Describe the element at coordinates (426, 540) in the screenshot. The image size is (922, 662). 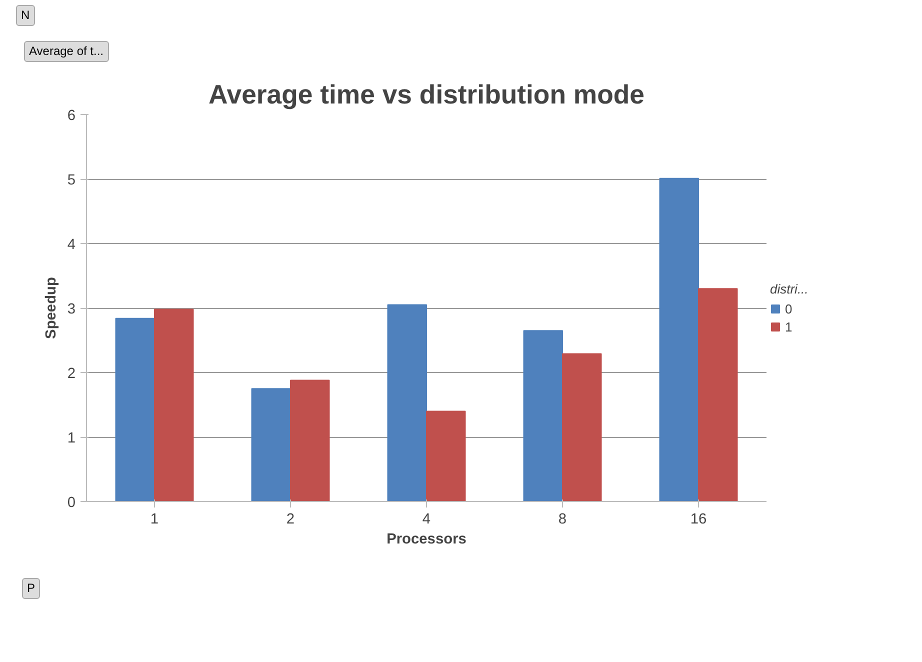
I see `x-axis-title: Processors` at that location.